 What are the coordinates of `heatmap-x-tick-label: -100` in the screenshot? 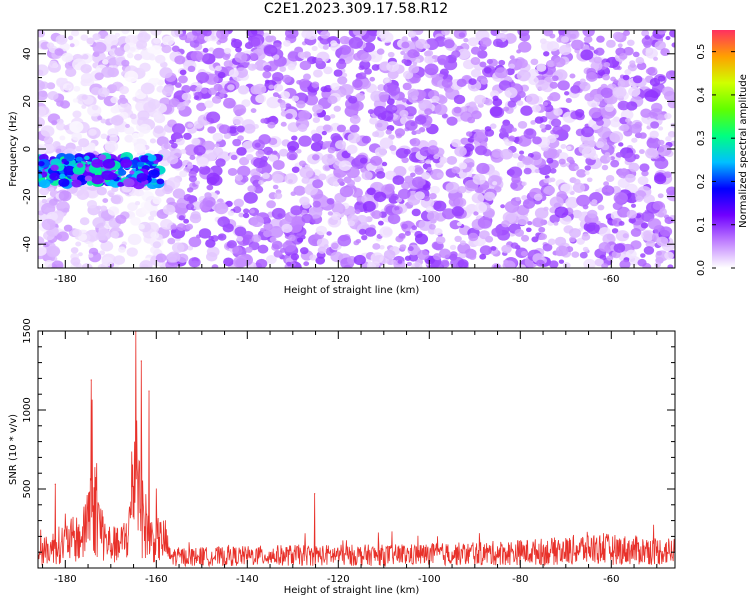 It's located at (429, 279).